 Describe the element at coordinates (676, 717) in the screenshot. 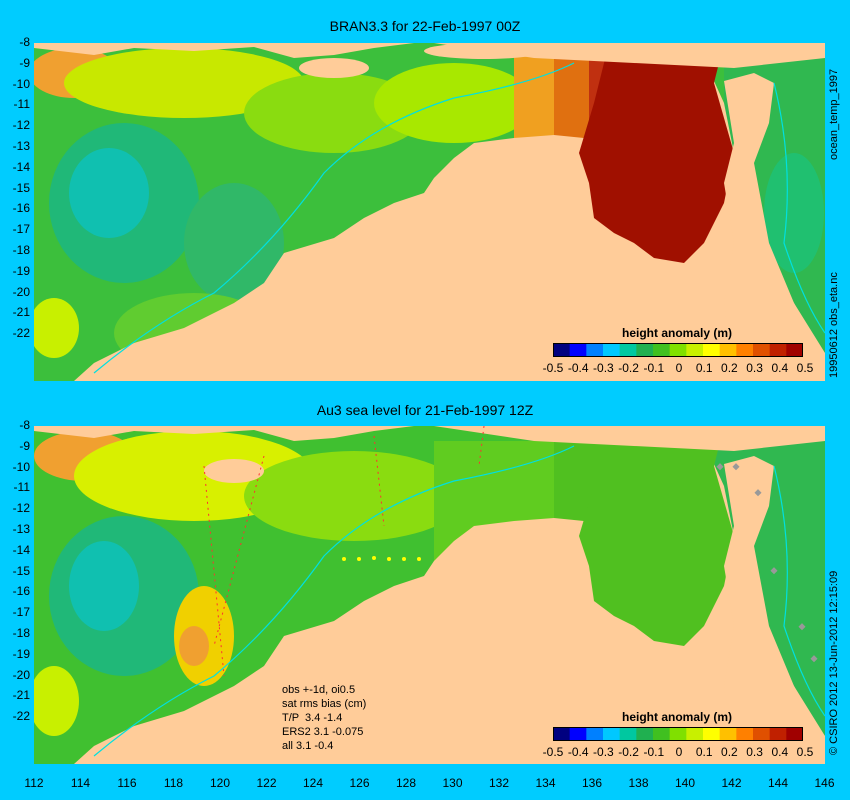

I see `bottom-colorbar-title: height anomaly (m)` at that location.